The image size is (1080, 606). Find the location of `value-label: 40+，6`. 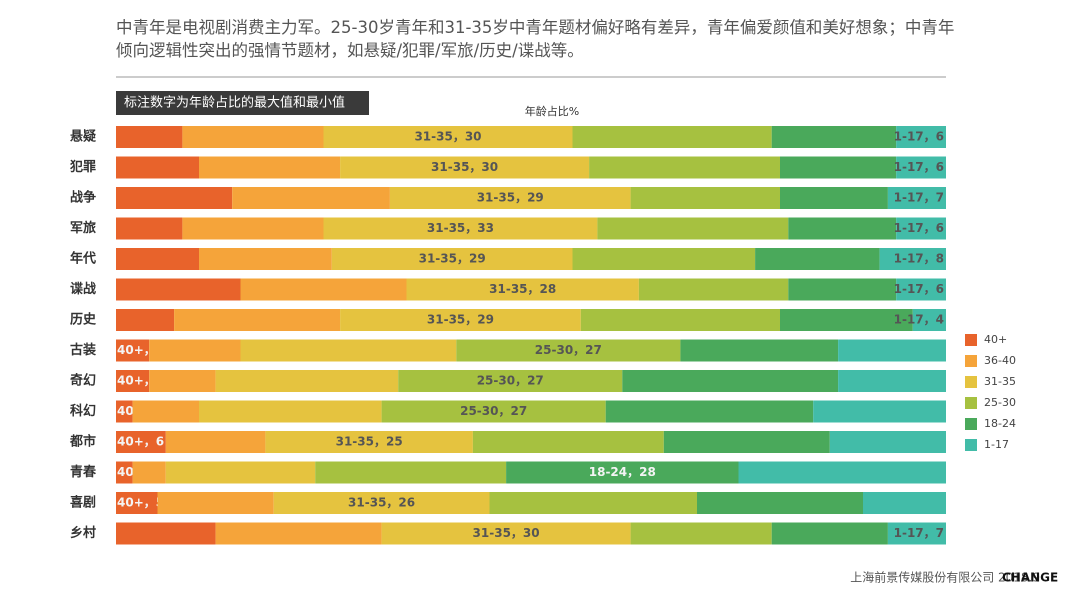

value-label: 40+，6 is located at coordinates (140, 442).